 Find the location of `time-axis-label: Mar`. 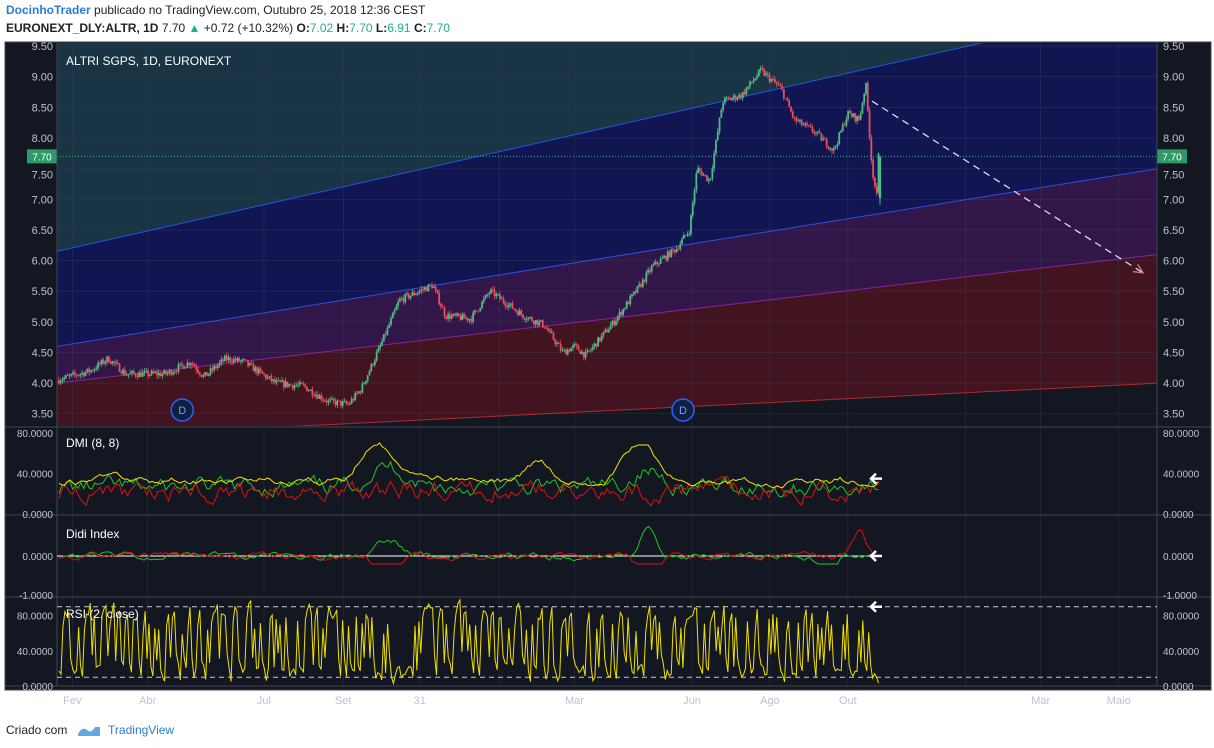

time-axis-label: Mar is located at coordinates (574, 701).